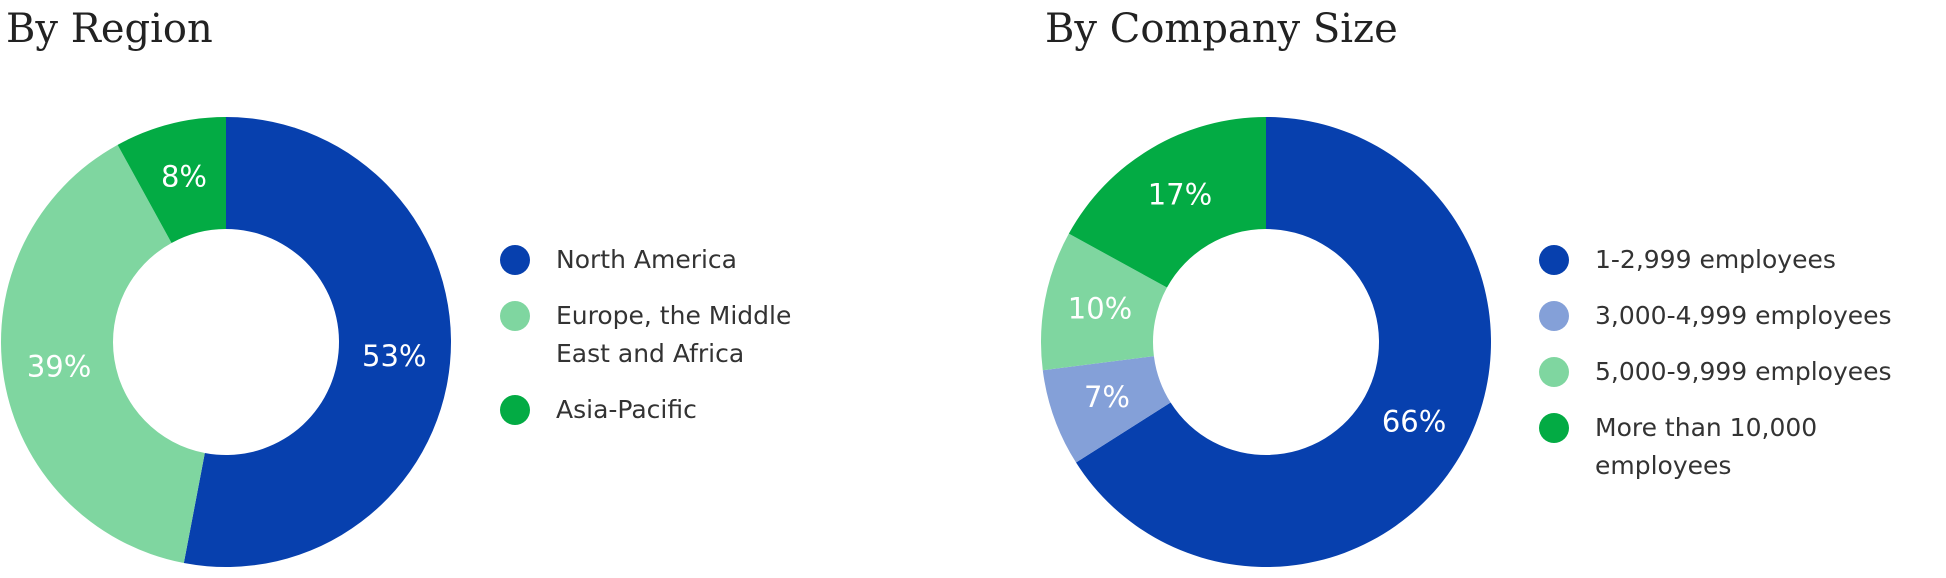  Describe the element at coordinates (1414, 421) in the screenshot. I see `value-label: 66%` at that location.